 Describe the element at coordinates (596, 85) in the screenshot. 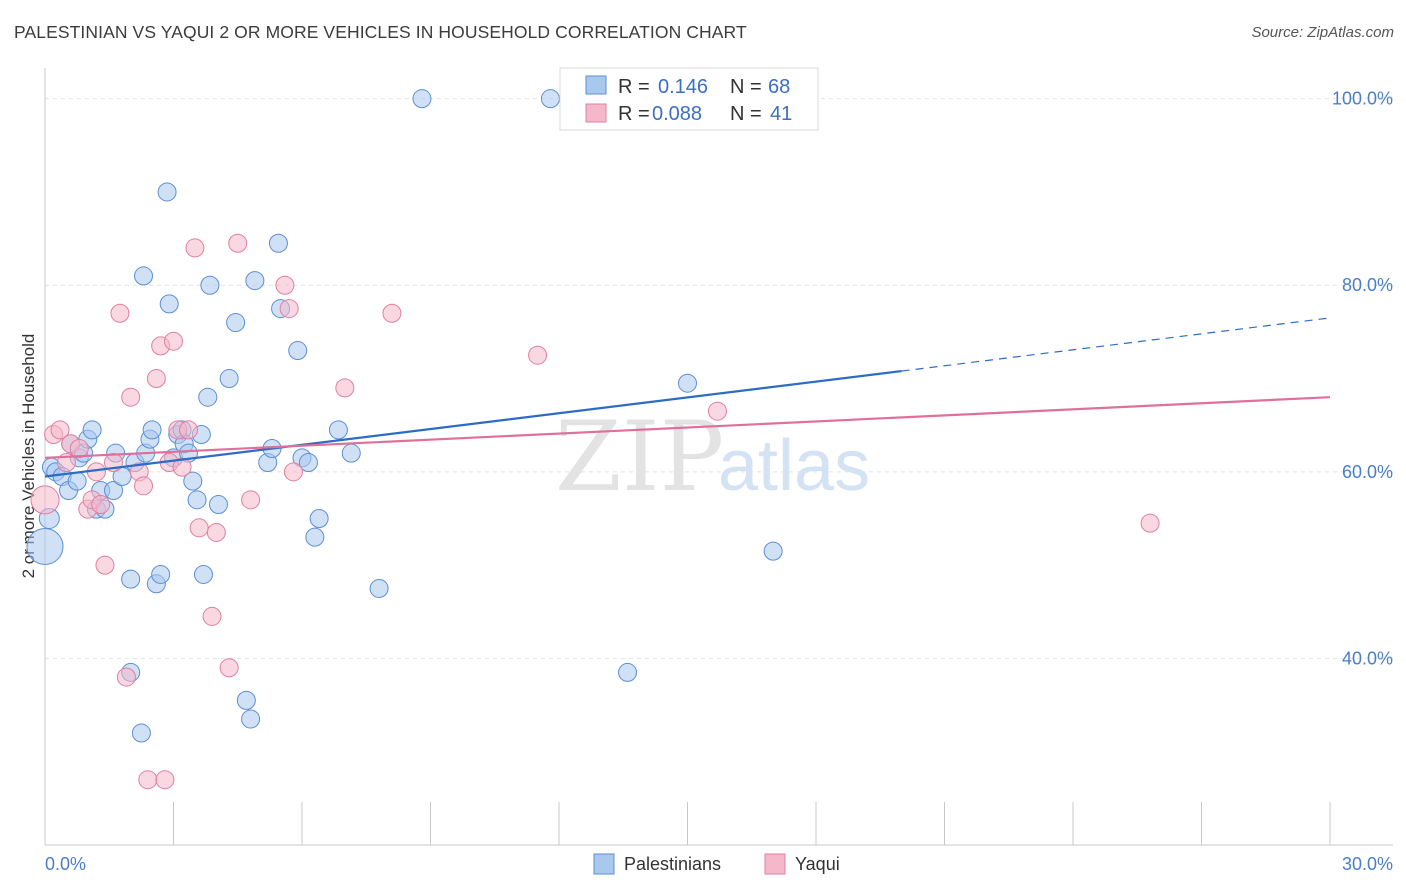

I see `legend-swatch-palestinians` at that location.